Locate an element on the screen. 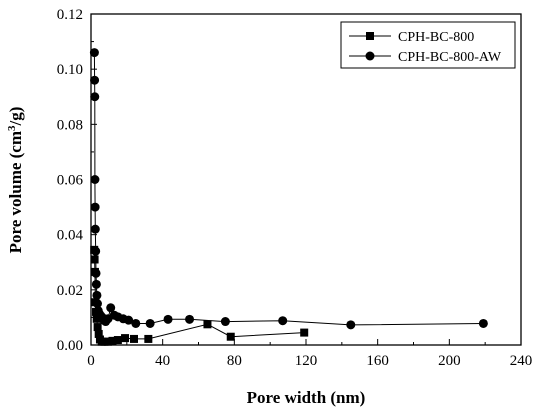  x-tick-label: 200 is located at coordinates (449, 361).